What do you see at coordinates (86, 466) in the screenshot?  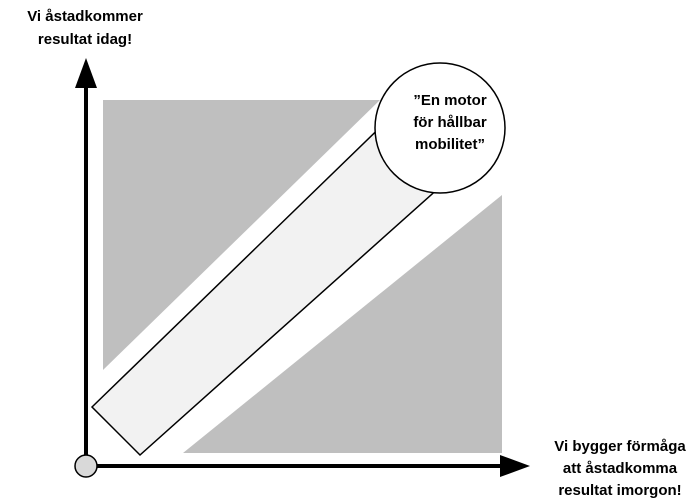 I see `origin` at bounding box center [86, 466].